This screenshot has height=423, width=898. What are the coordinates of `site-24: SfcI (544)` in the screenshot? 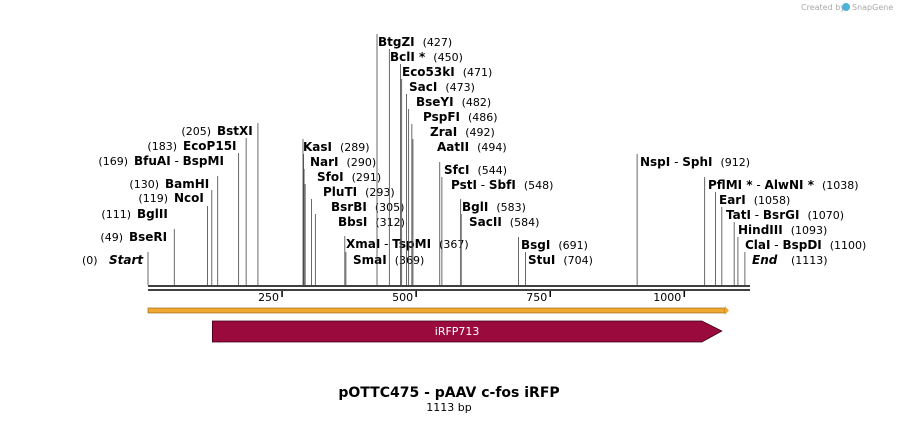 It's located at (473, 223).